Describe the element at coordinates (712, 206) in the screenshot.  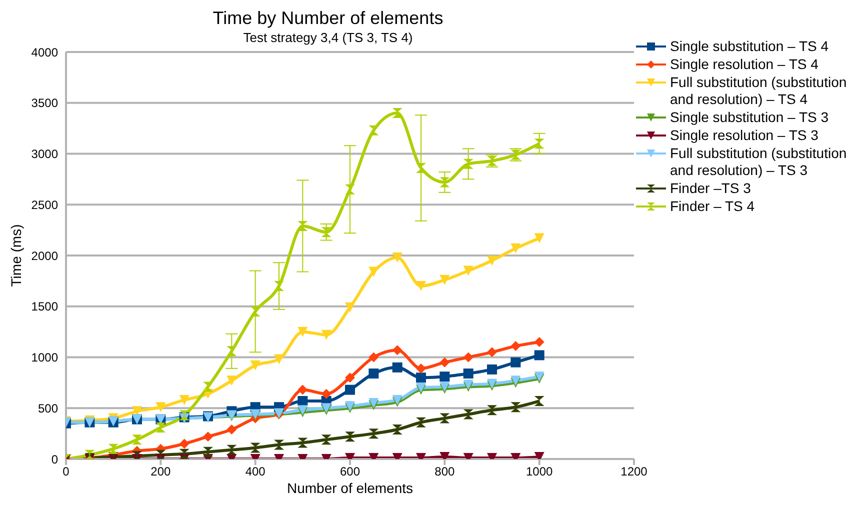
I see `legend-label: Finder – TS 4` at that location.